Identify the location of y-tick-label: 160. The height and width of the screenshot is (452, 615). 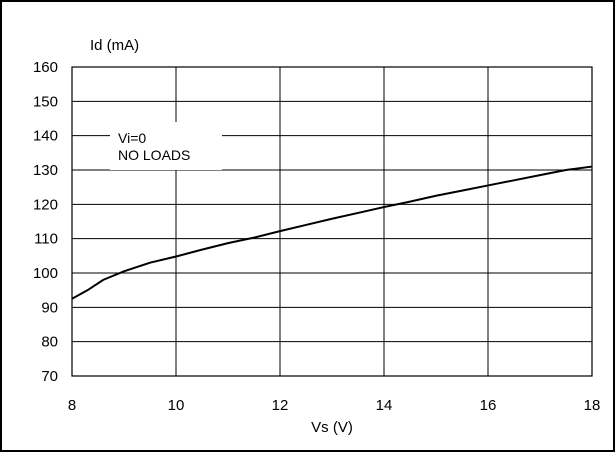
(45, 67).